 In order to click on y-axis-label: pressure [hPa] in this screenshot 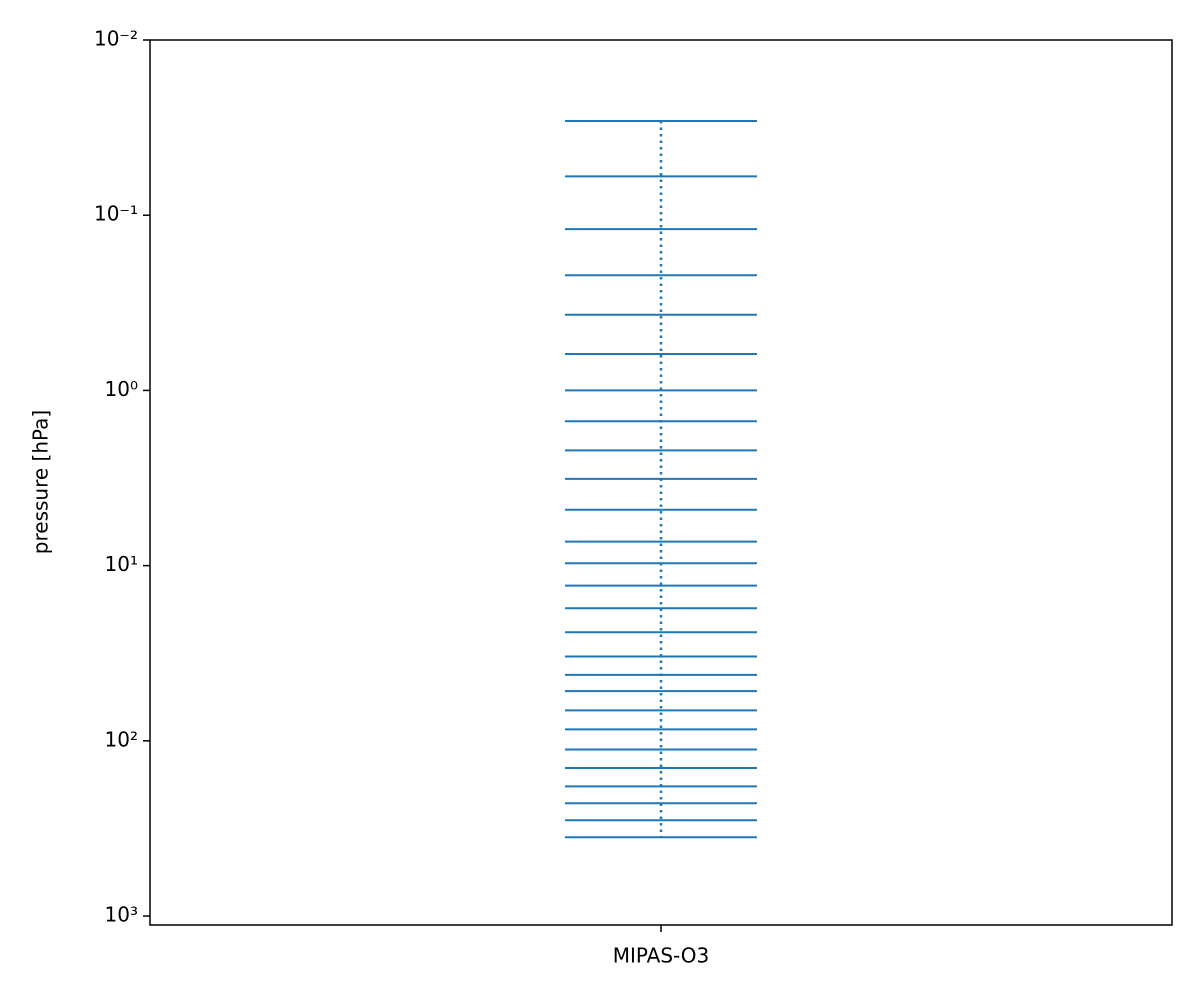, I will do `click(41, 482)`.